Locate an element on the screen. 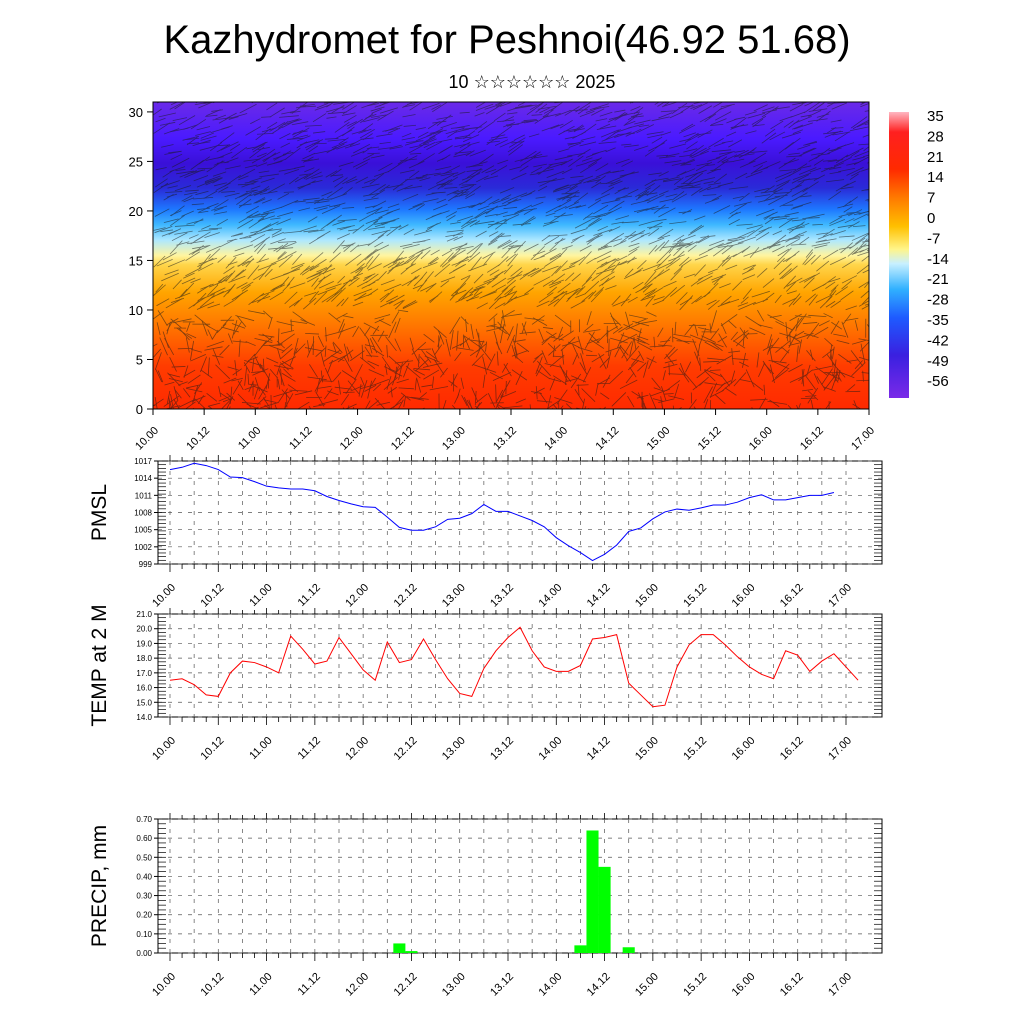 The image size is (1024, 1024). y-tick-label: 0.10 is located at coordinates (144, 934).